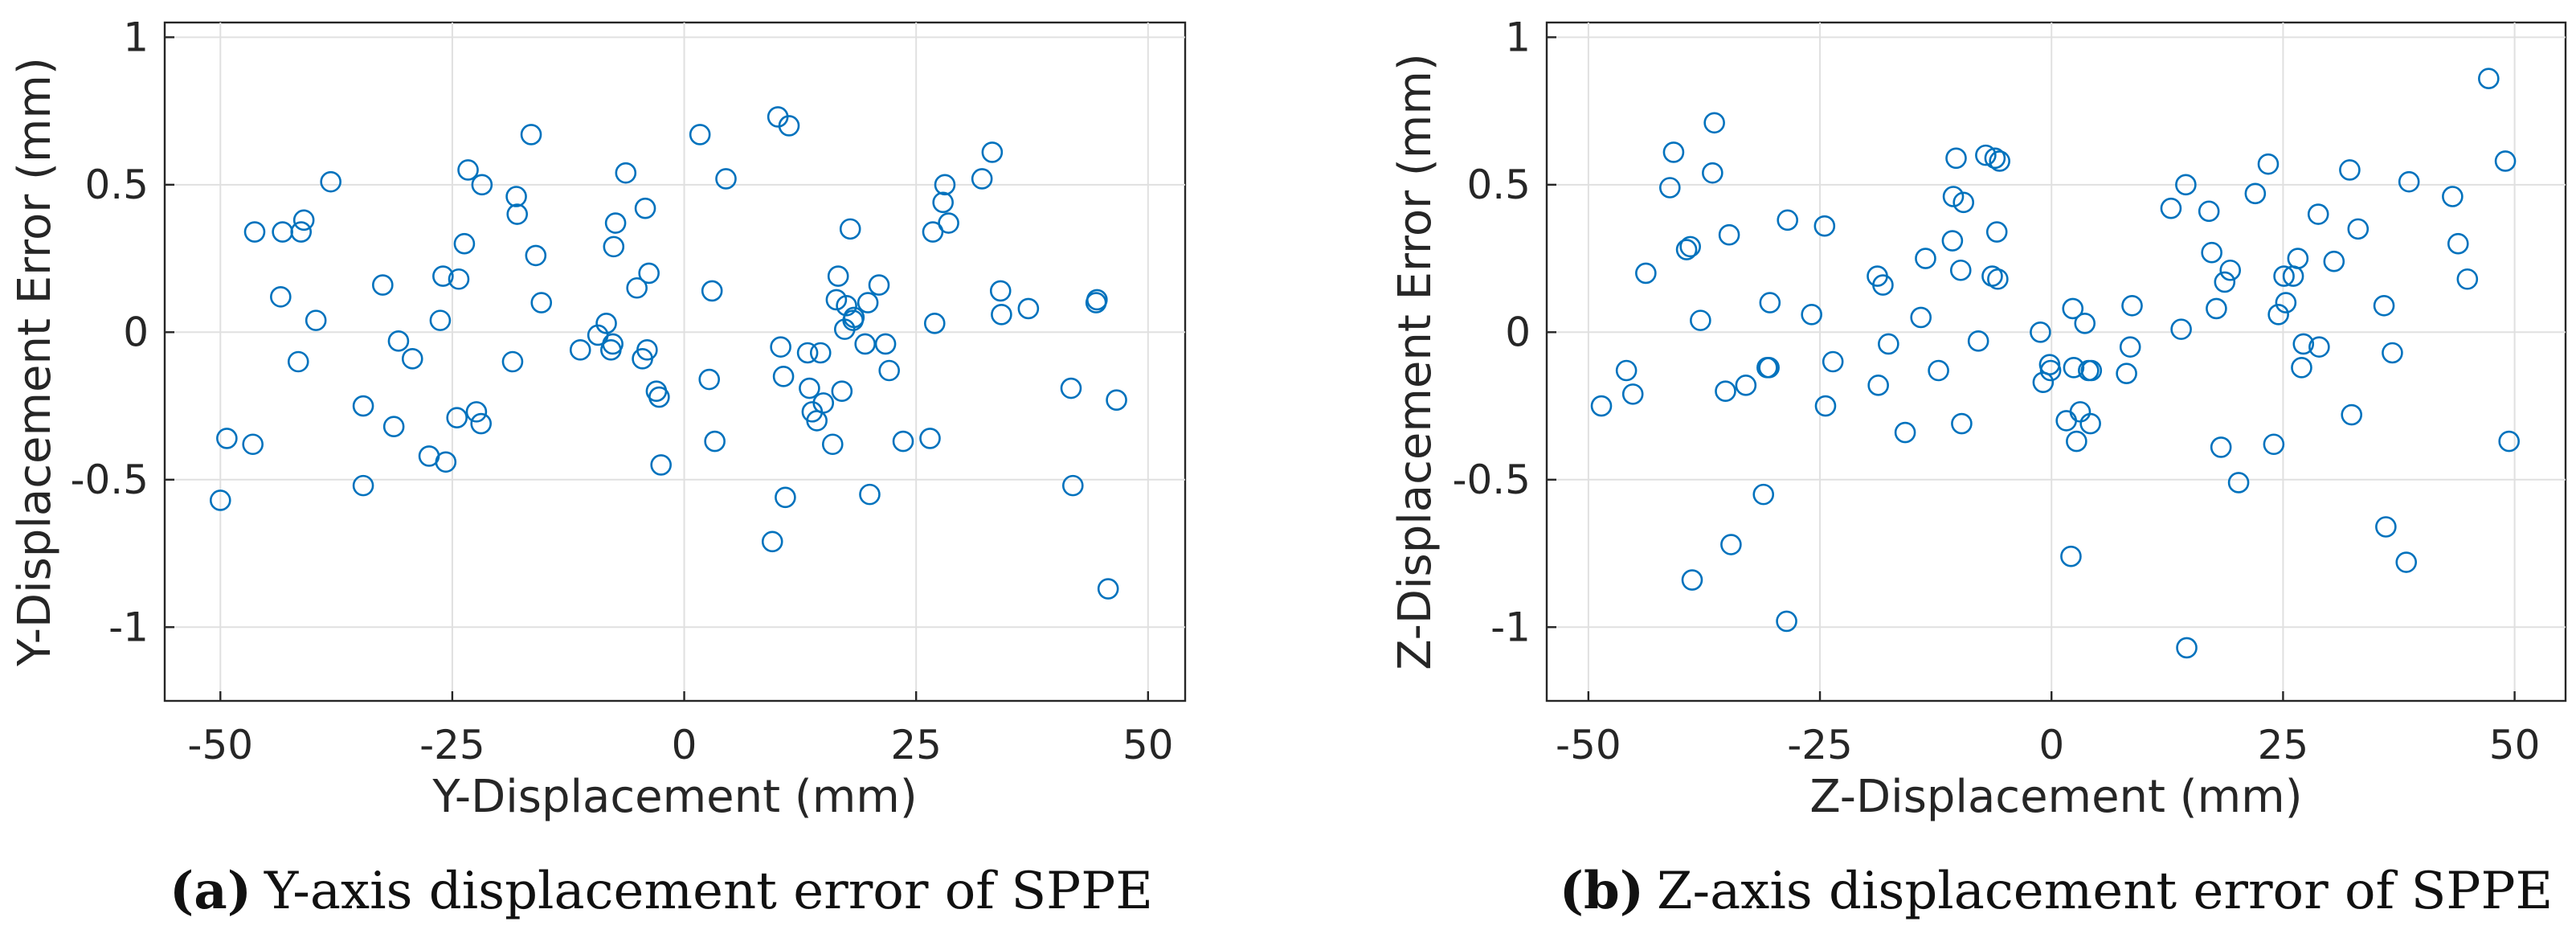  Describe the element at coordinates (136, 37) in the screenshot. I see `panel-a-y-tick-label: 1` at that location.